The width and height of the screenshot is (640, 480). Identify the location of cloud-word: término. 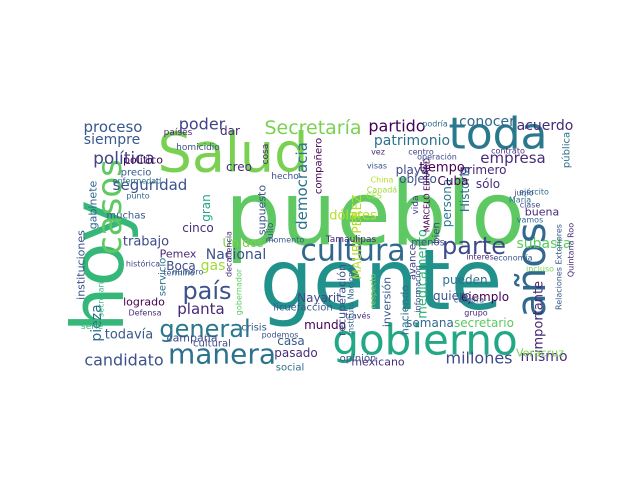
(178, 273).